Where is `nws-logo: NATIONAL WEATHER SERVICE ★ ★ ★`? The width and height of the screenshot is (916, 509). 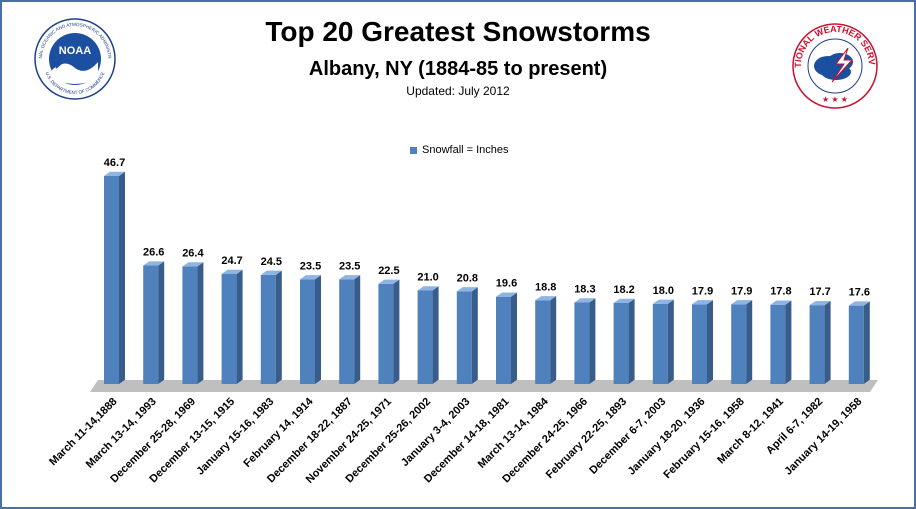
nws-logo: NATIONAL WEATHER SERVICE ★ ★ ★ is located at coordinates (835, 63).